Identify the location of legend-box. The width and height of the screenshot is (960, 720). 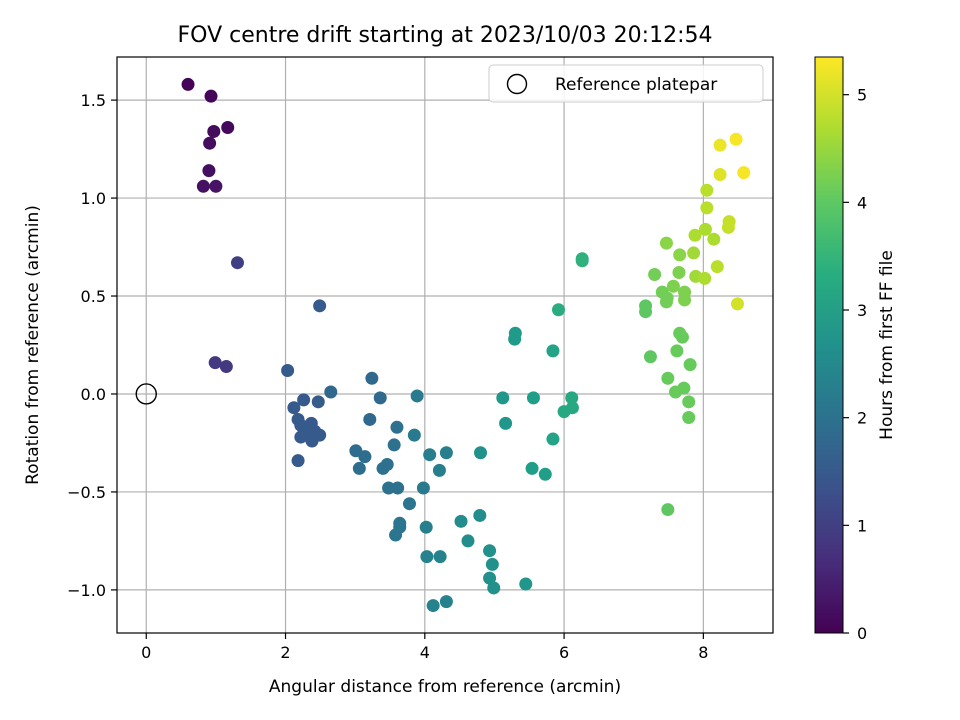
(626, 83).